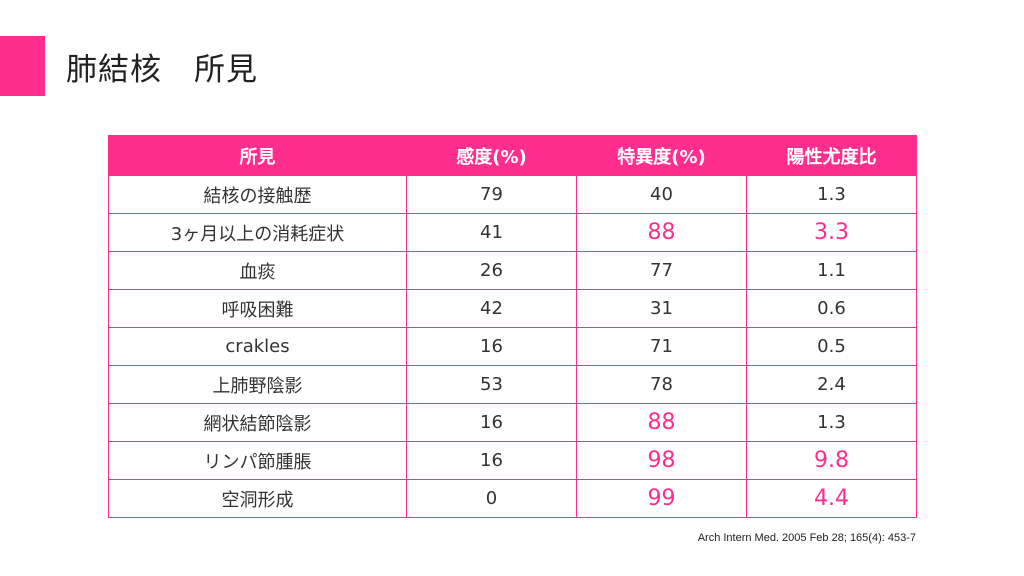 The image size is (1024, 576). I want to click on header-positive-lr: 陽性尤度比, so click(831, 155).